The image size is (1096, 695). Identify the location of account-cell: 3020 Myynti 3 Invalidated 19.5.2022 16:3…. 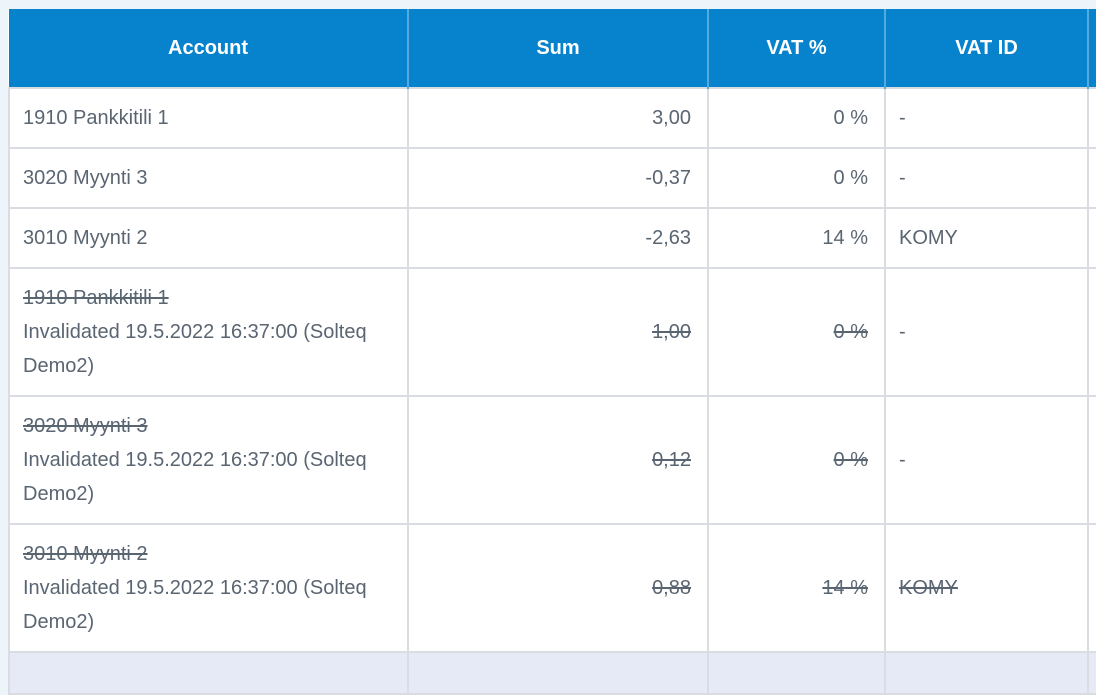
(208, 460).